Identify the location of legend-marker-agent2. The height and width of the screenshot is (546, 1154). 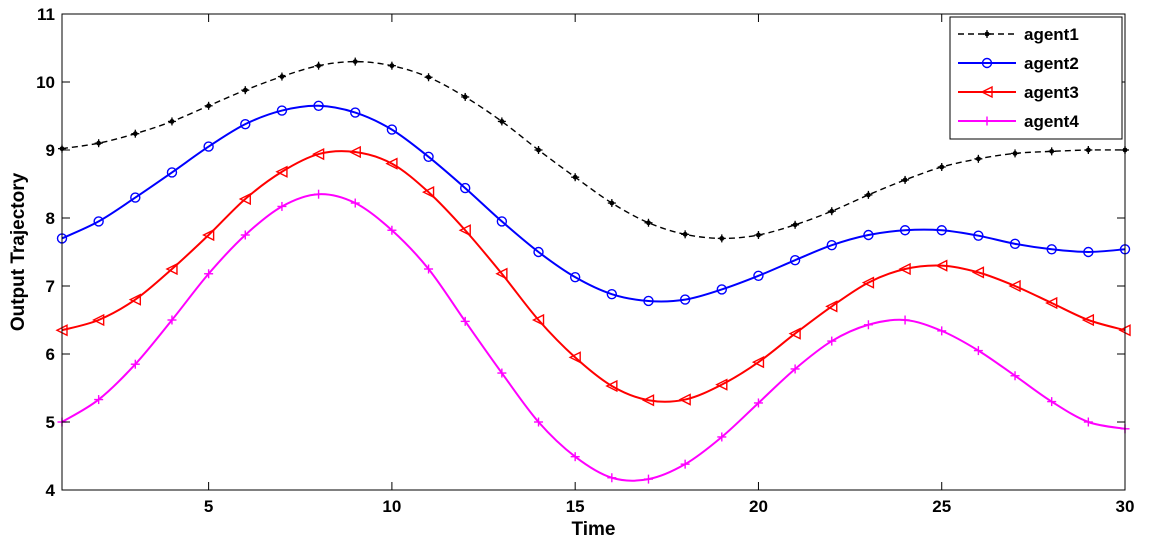
(987, 63).